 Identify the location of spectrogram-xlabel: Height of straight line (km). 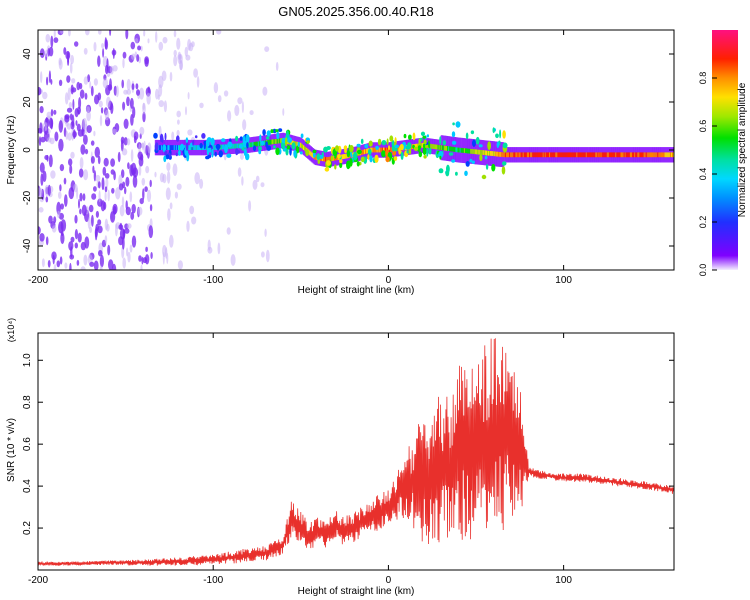
(356, 290).